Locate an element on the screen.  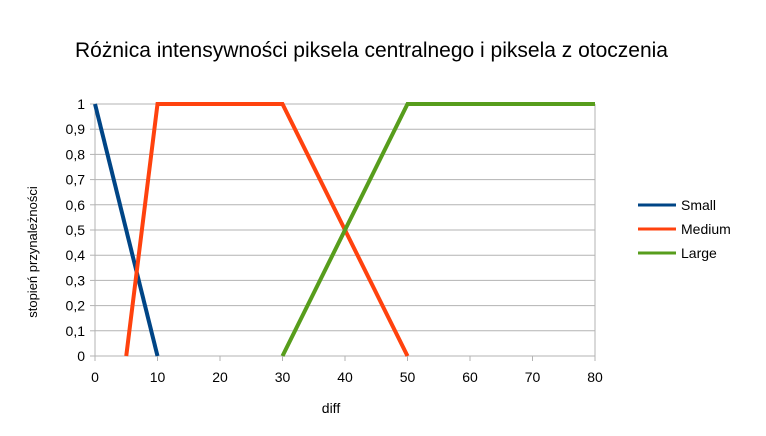
x-tick-label: 10 is located at coordinates (158, 377).